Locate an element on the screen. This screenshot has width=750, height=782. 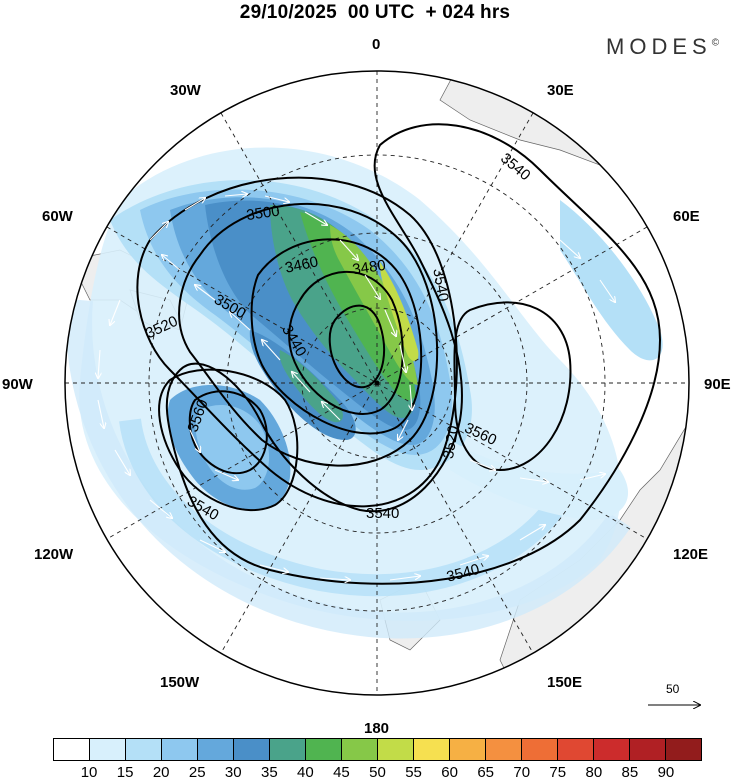
north-pole-marker is located at coordinates (377, 383).